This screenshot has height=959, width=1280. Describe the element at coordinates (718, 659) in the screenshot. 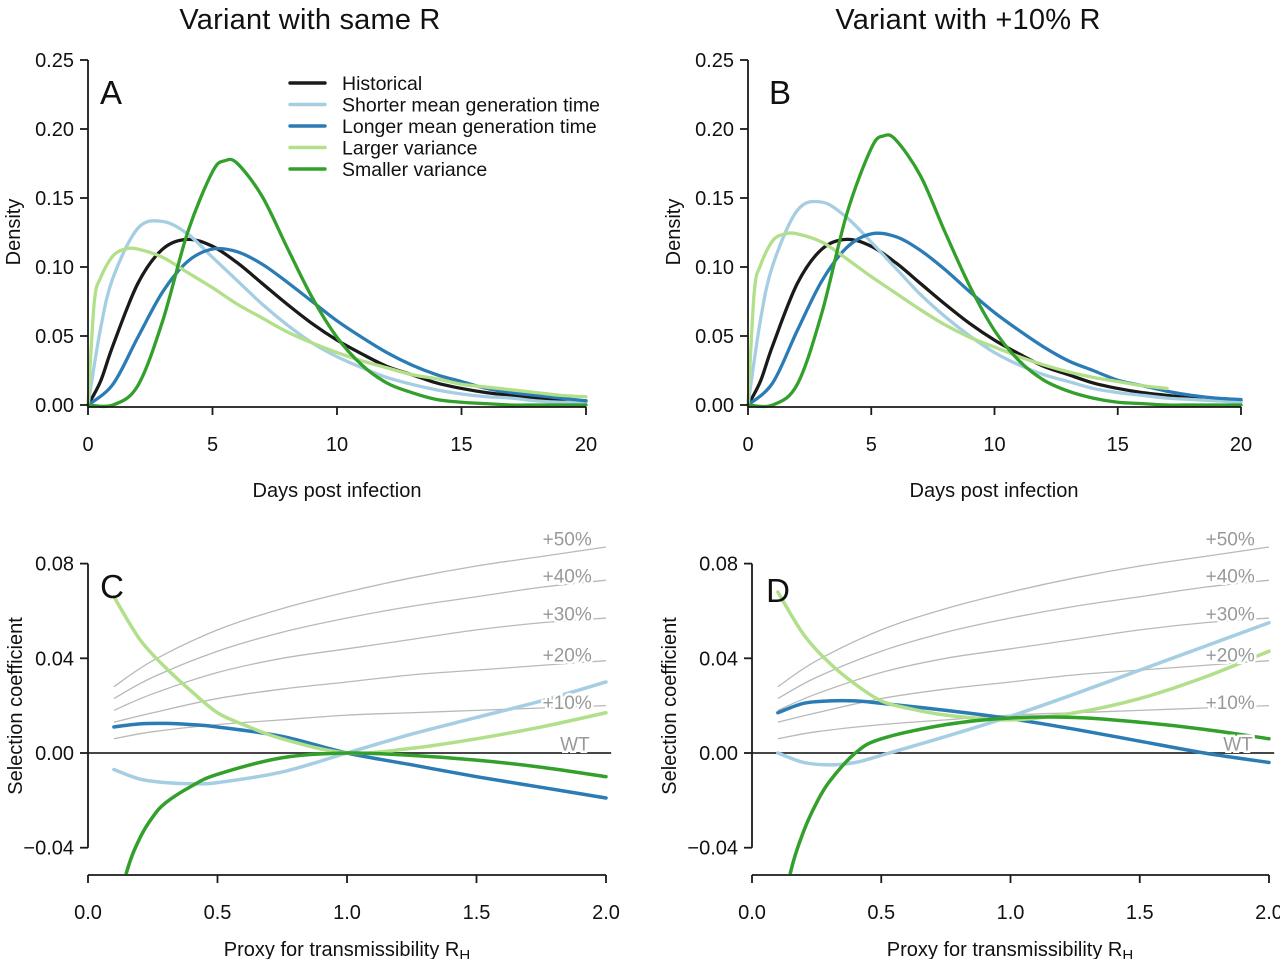

I see `panel-d-y-tick-label: 0.04` at that location.